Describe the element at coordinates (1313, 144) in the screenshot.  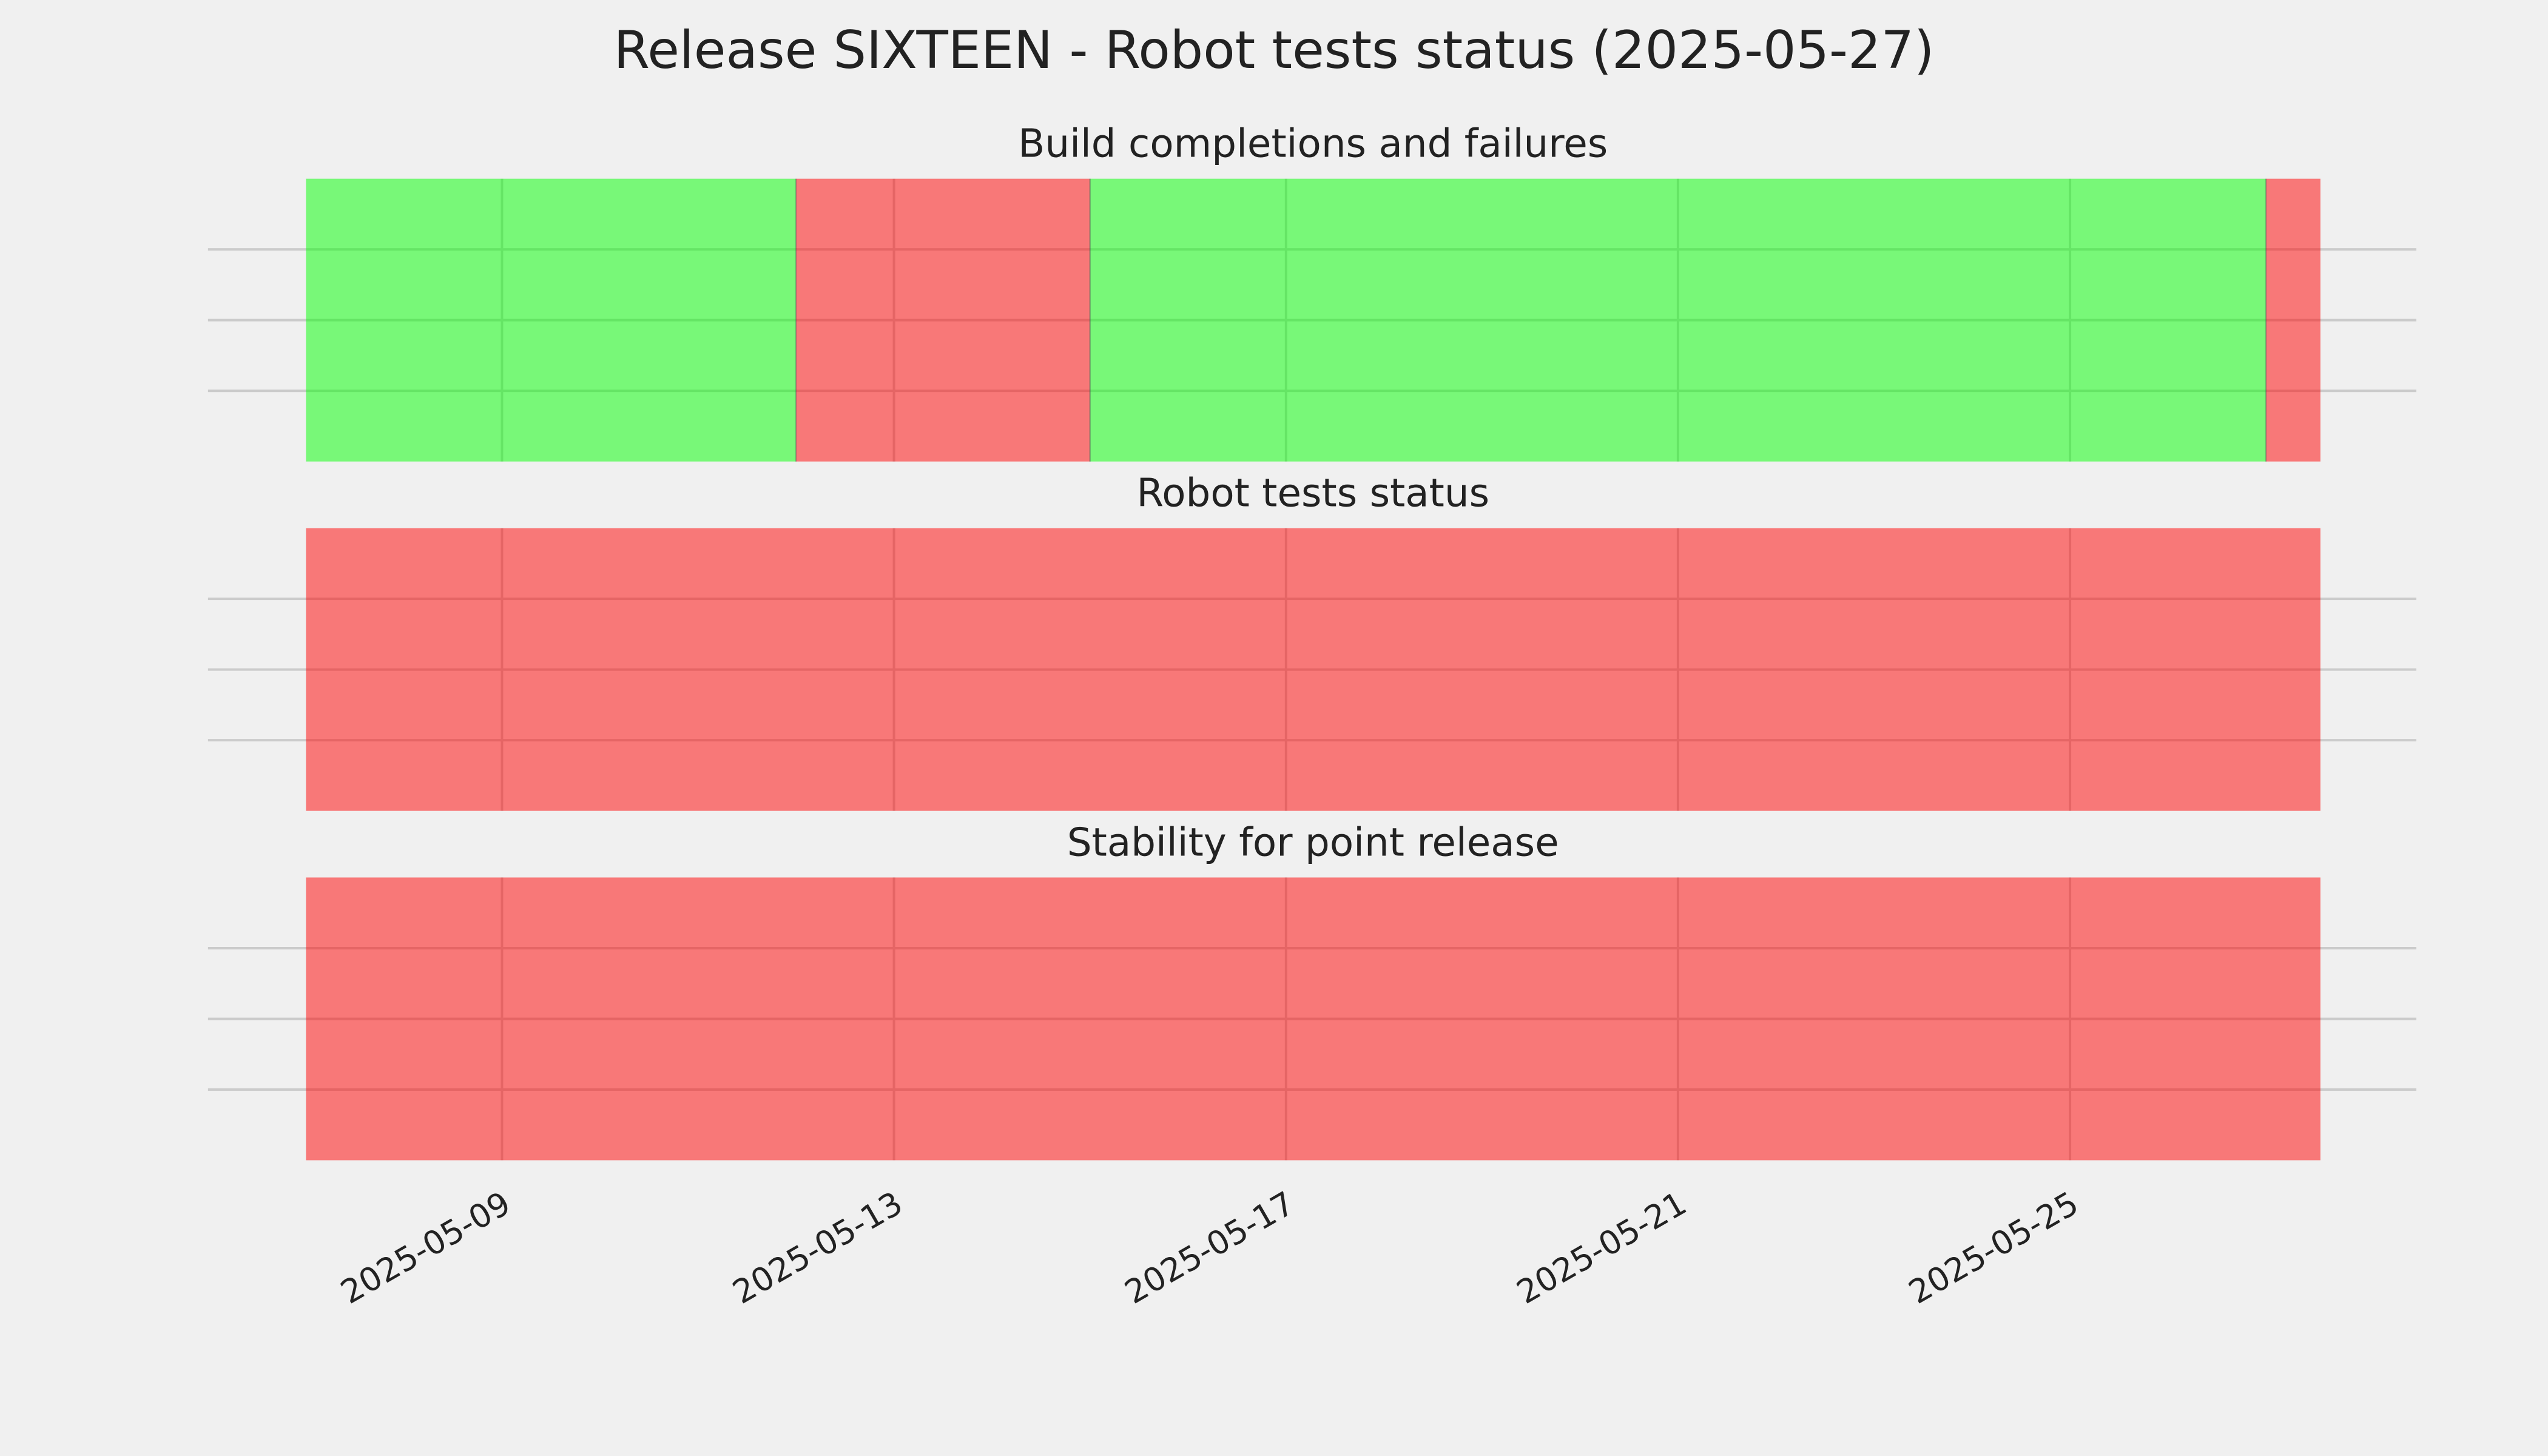
I see `panel-title: Build completions and failures` at that location.